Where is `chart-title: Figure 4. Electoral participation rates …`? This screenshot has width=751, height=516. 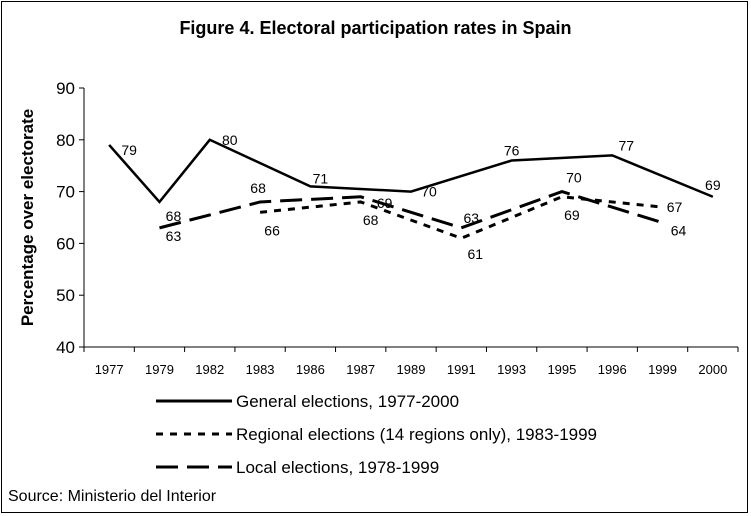 chart-title: Figure 4. Electoral participation rates … is located at coordinates (375, 28).